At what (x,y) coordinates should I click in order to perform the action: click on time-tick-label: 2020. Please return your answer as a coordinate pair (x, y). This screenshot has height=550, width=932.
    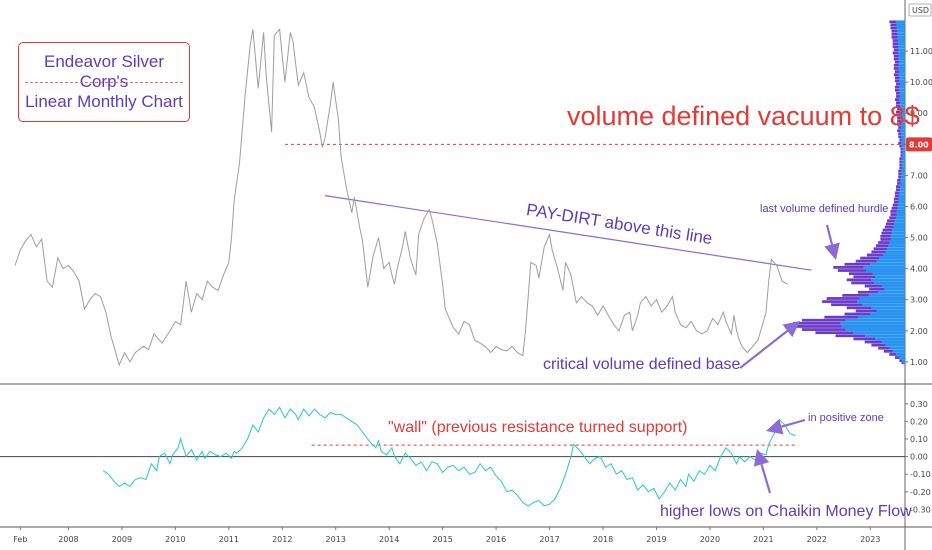
    Looking at the image, I should click on (710, 539).